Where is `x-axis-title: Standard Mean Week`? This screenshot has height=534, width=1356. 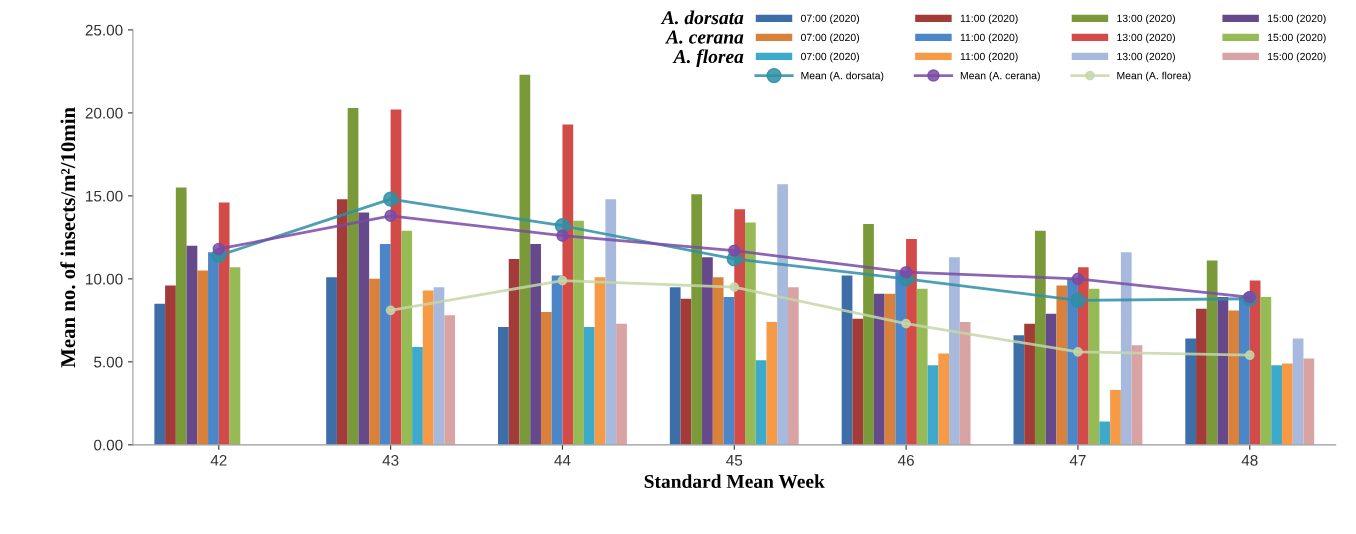 x-axis-title: Standard Mean Week is located at coordinates (734, 481).